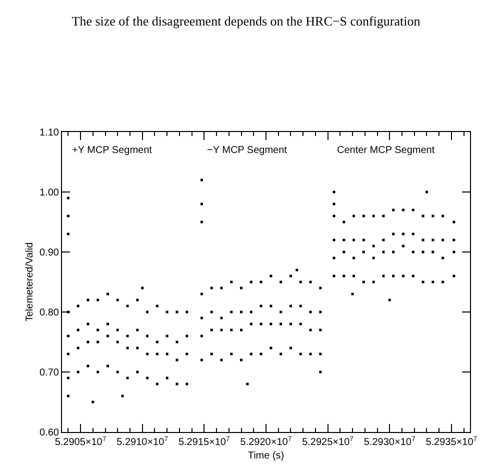 Image resolution: width=492 pixels, height=473 pixels. Describe the element at coordinates (266, 442) in the screenshot. I see `x-tick-label: 5.2920×10$^{7}$` at that location.